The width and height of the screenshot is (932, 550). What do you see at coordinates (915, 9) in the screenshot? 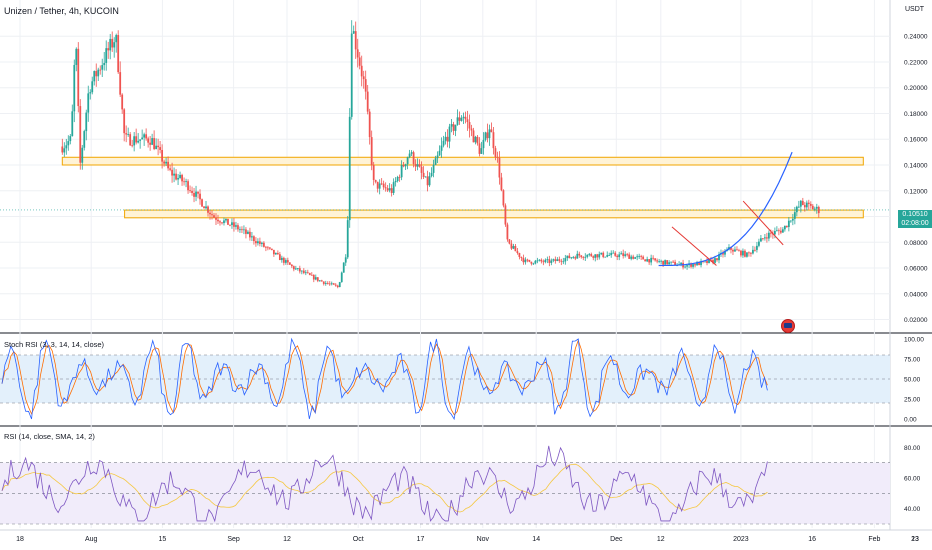
I see `currency-label: USDT` at bounding box center [915, 9].